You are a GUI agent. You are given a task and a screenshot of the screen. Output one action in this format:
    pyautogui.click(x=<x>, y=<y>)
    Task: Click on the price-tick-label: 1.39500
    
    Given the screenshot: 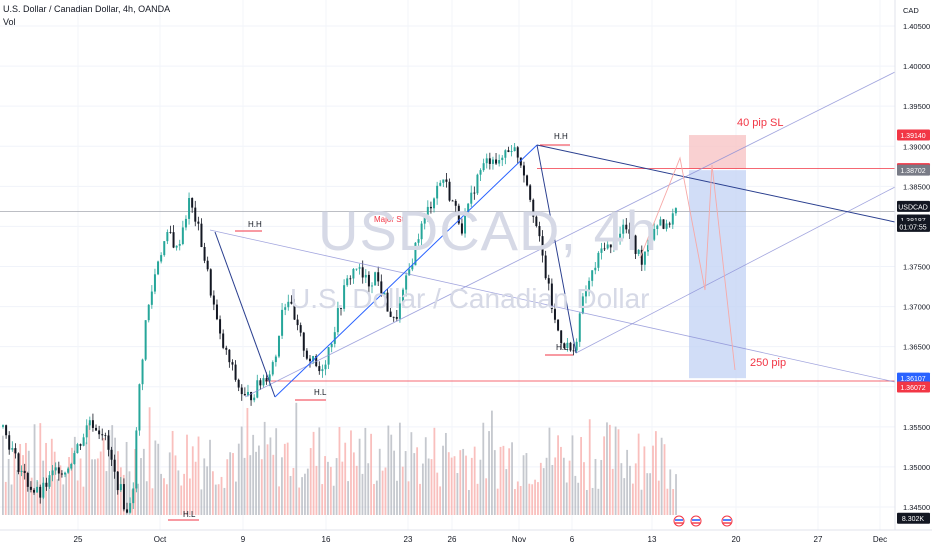 What is the action you would take?
    pyautogui.click(x=916, y=106)
    